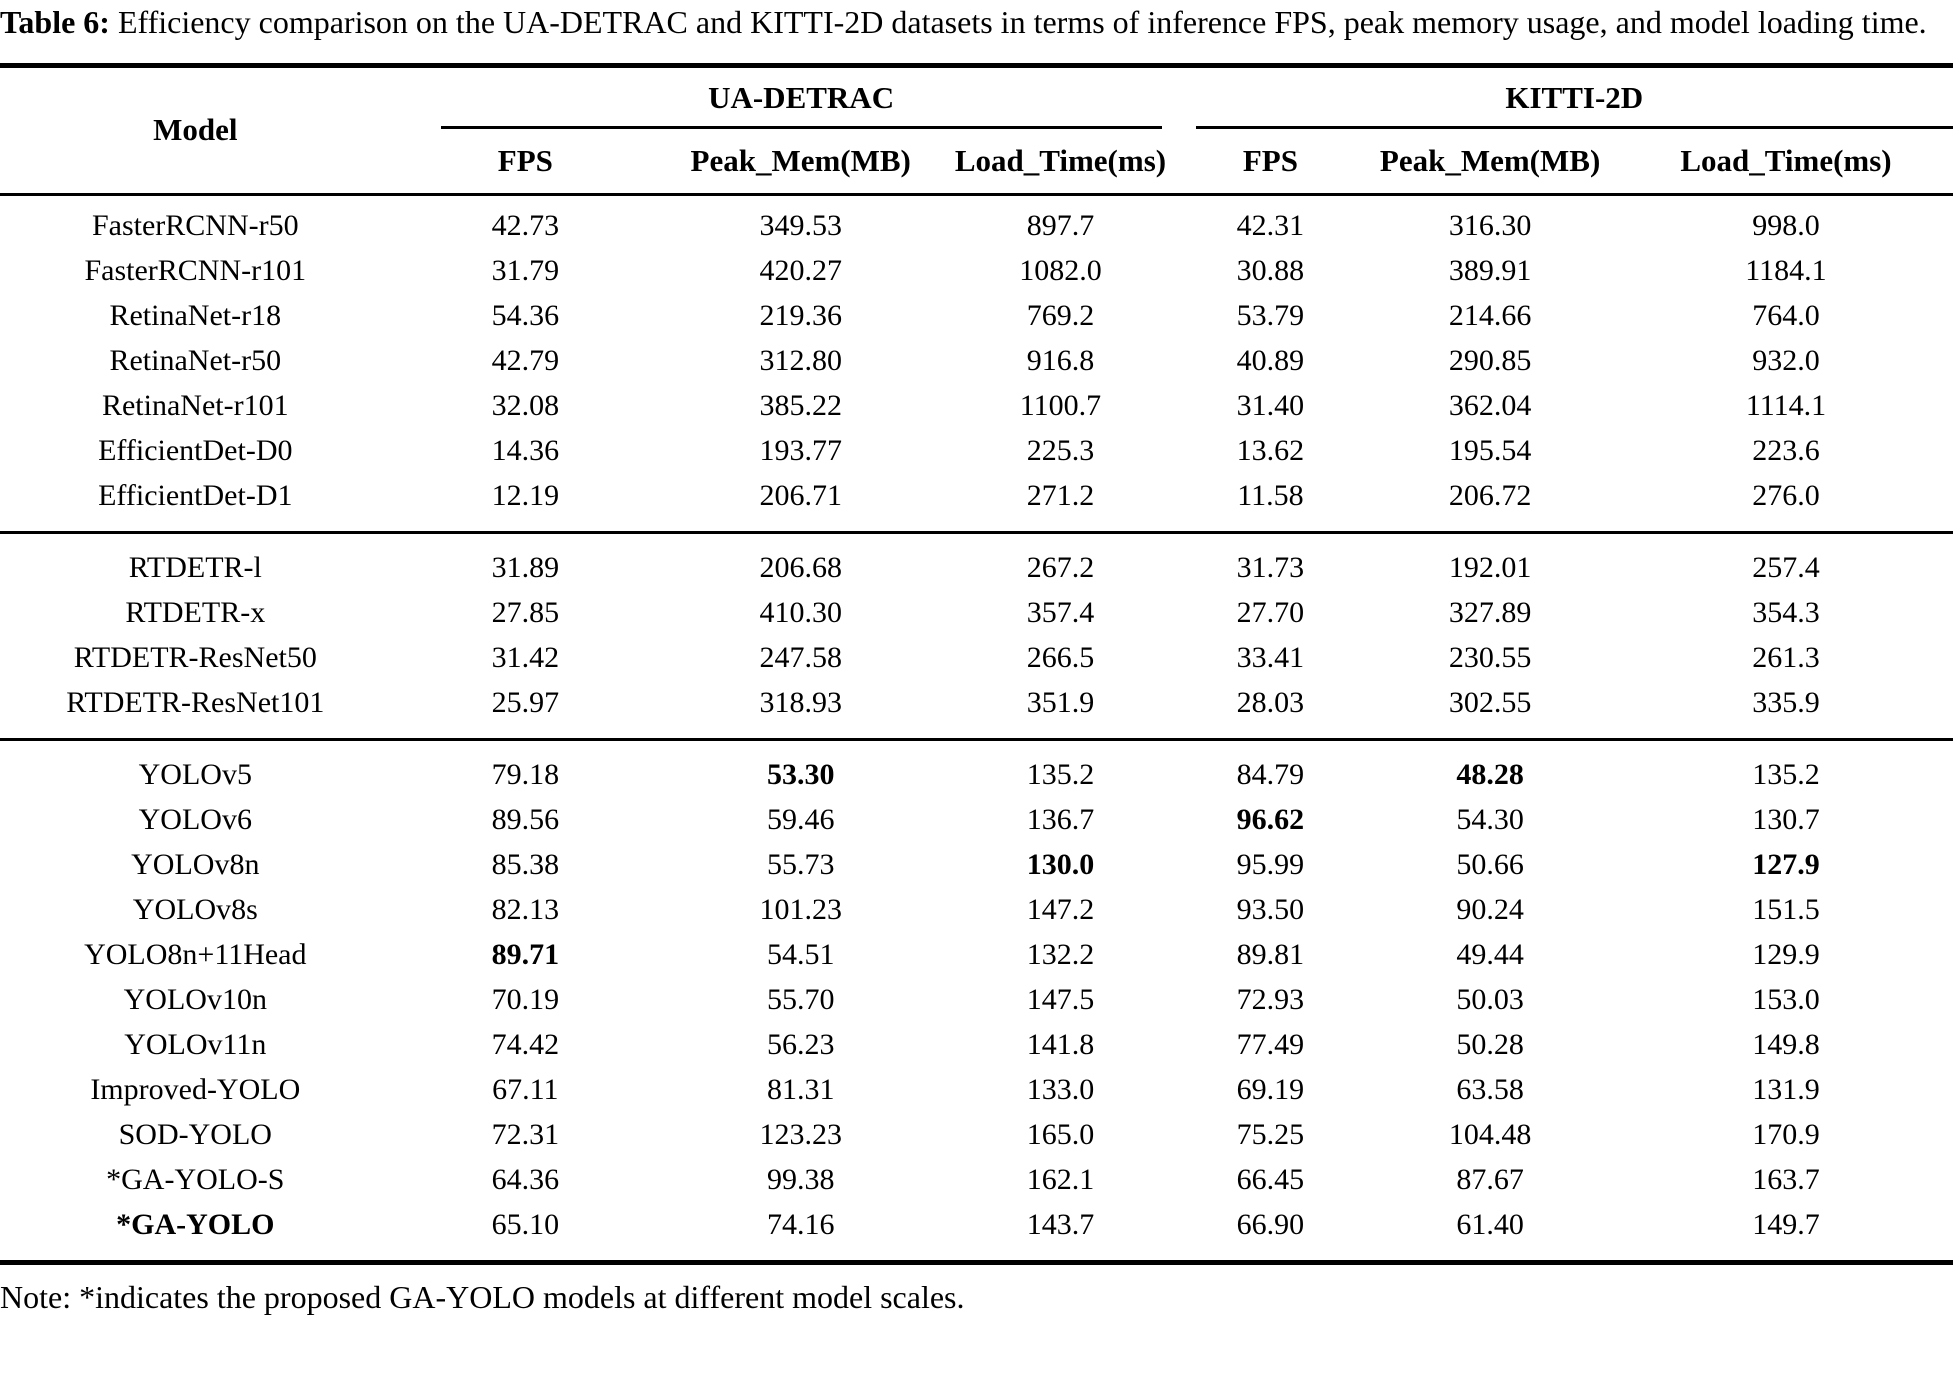 The width and height of the screenshot is (1953, 1385). Describe the element at coordinates (1490, 560) in the screenshot. I see `value-cell: 192.01` at that location.